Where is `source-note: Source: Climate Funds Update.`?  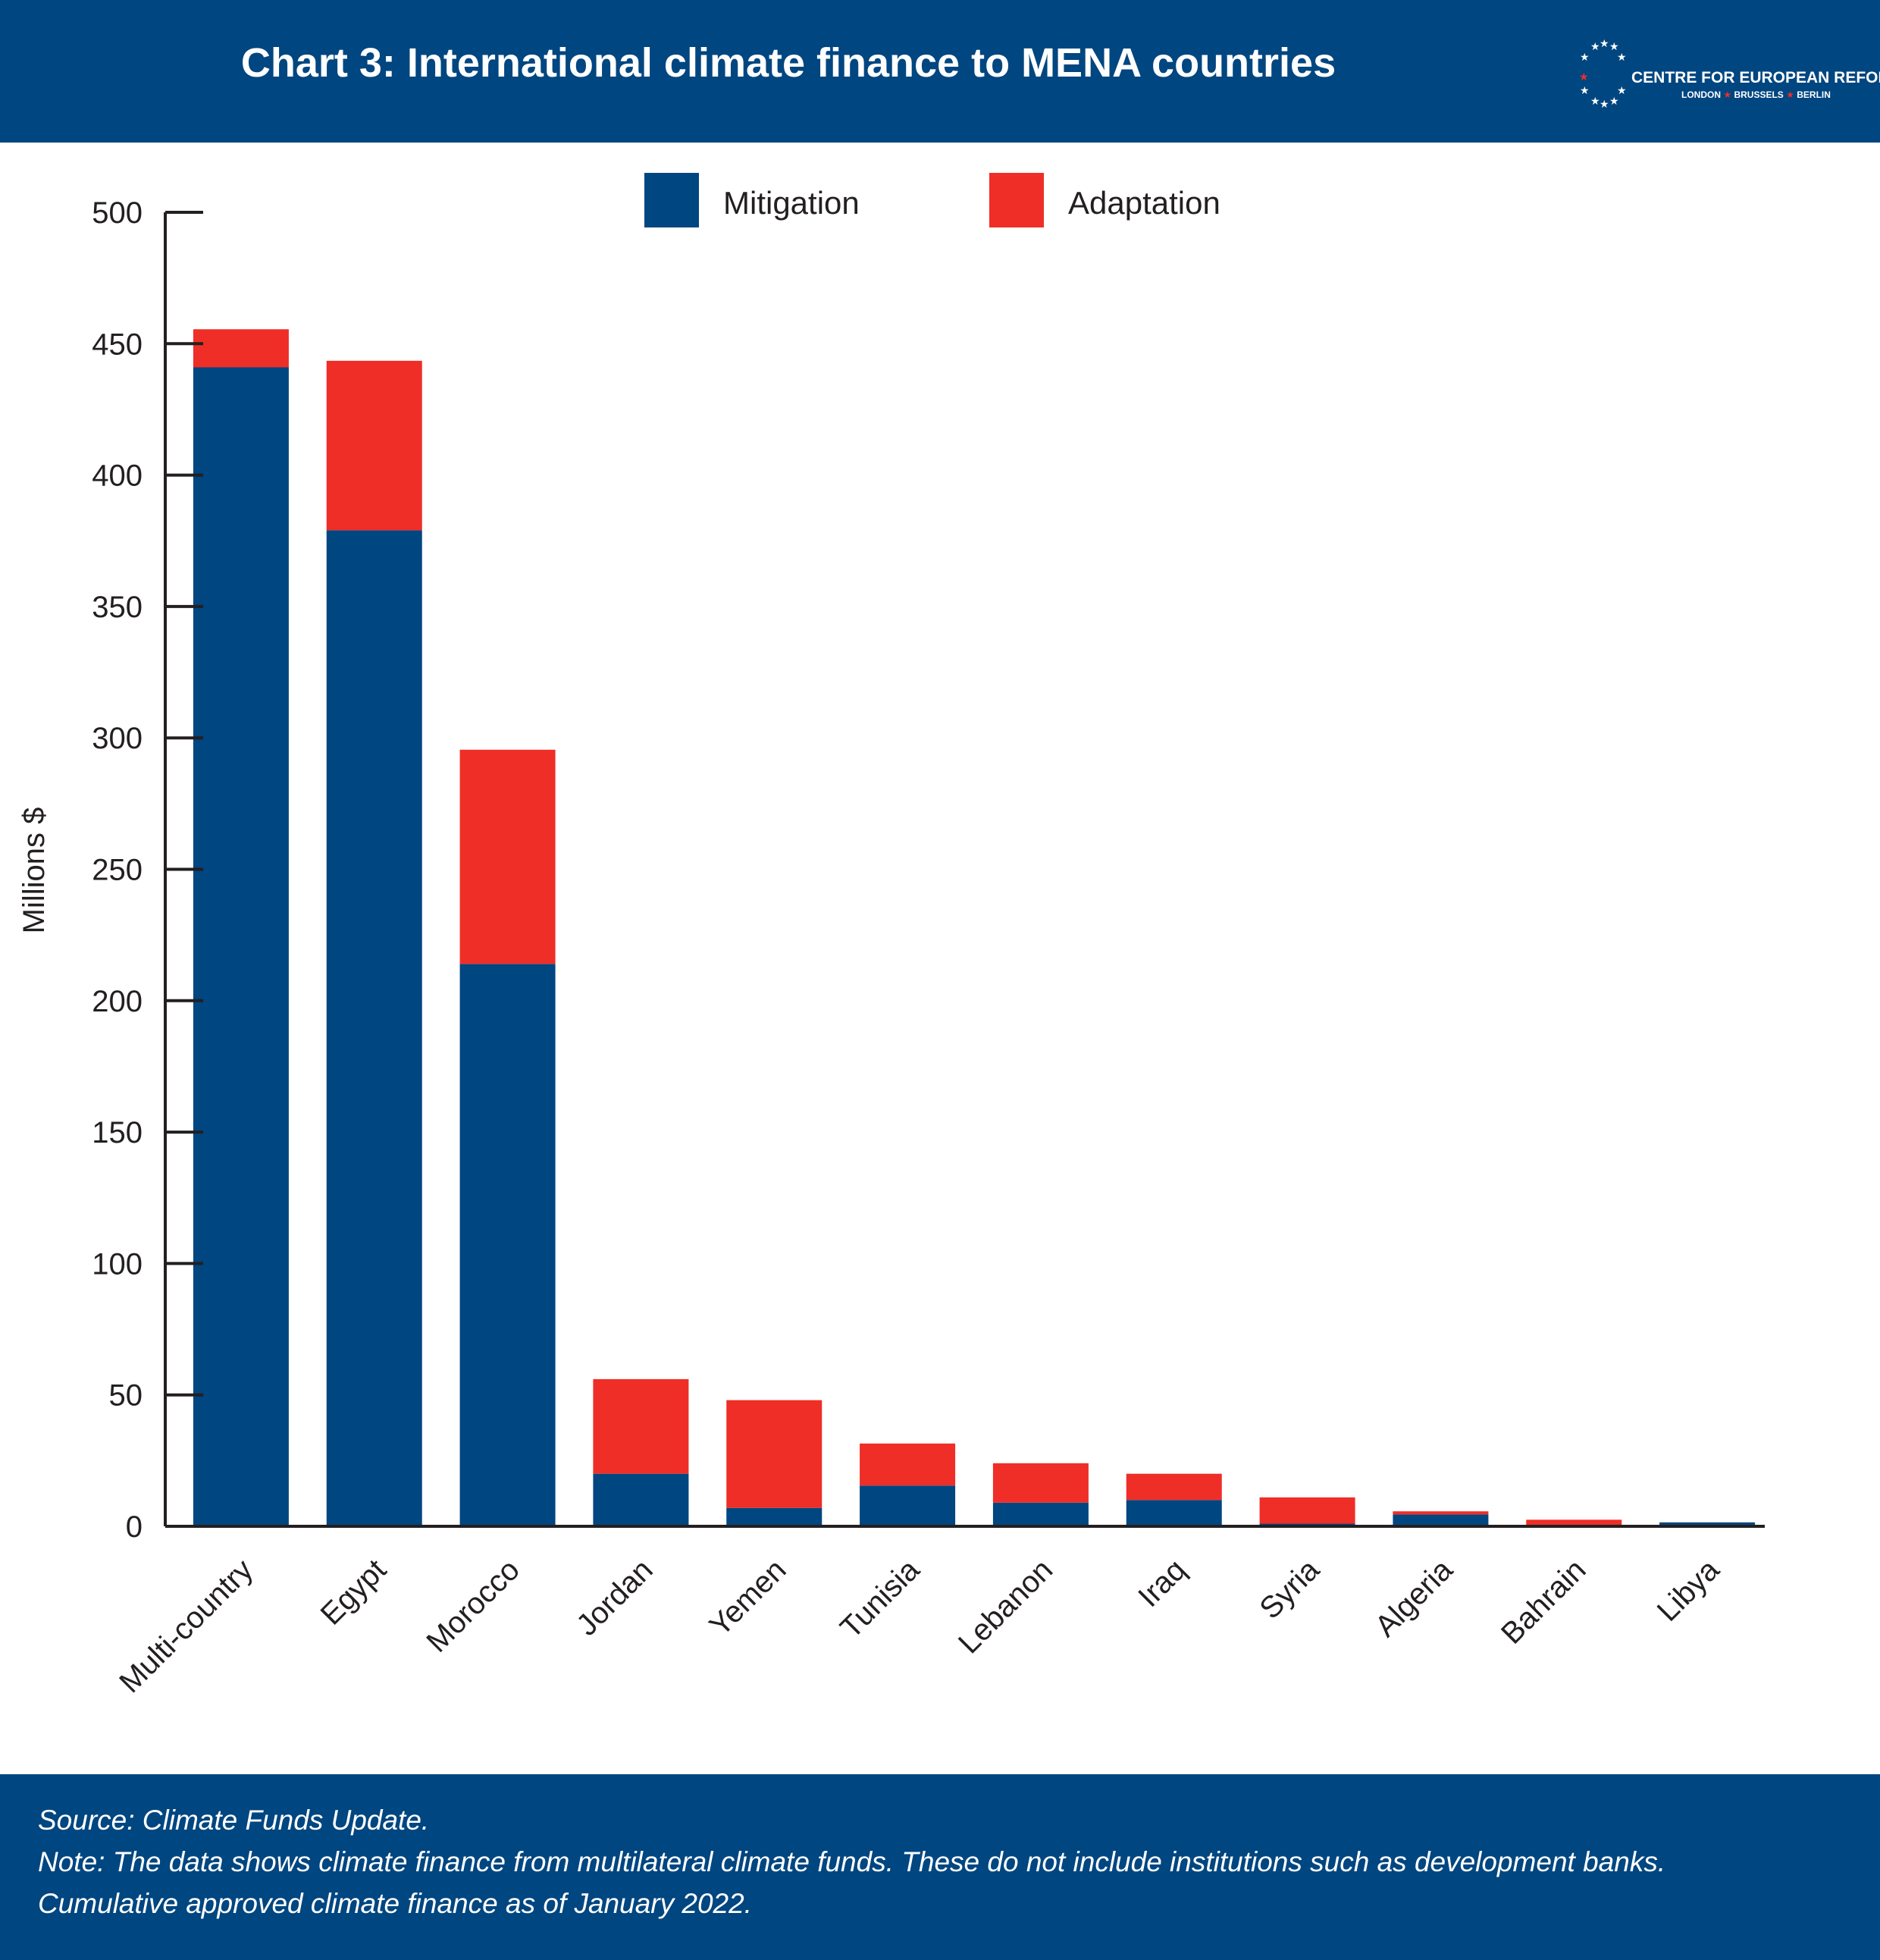
source-note: Source: Climate Funds Update. is located at coordinates (234, 1821).